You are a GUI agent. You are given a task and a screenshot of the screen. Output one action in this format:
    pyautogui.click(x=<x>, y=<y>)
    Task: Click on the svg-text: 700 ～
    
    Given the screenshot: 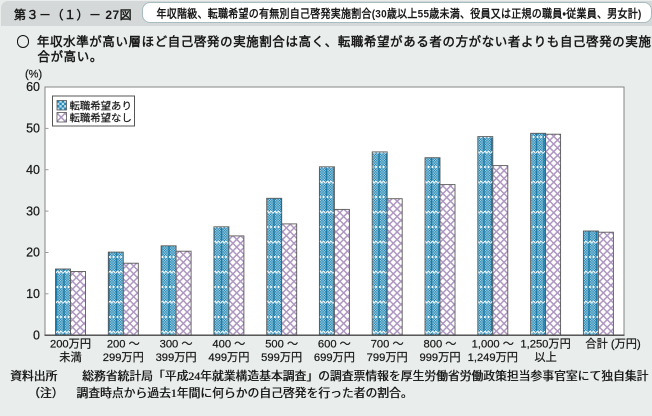 What is the action you would take?
    pyautogui.click(x=387, y=345)
    